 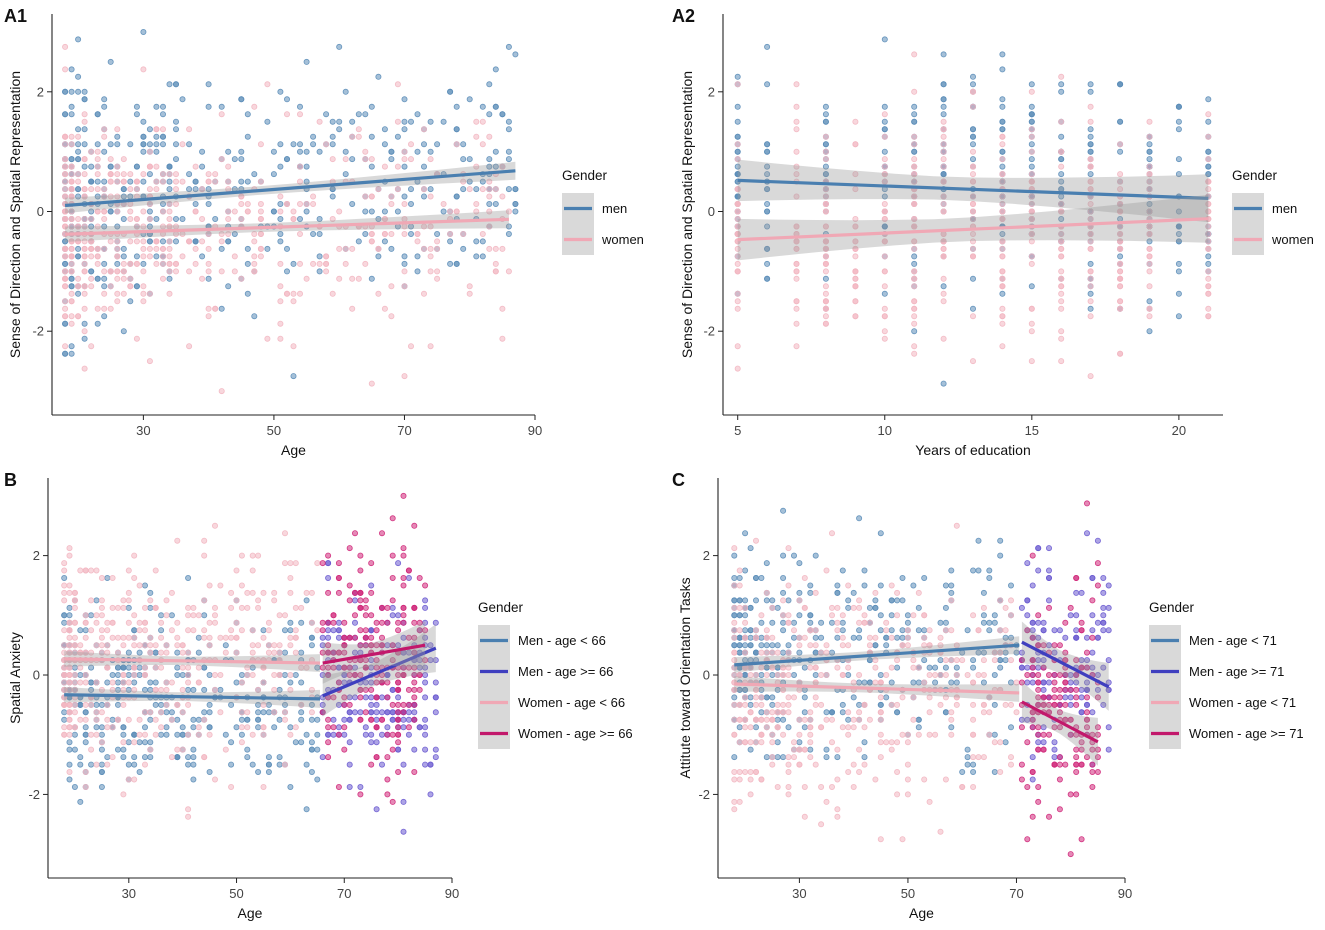 I want to click on y-tick-label: -2, so click(x=709, y=331).